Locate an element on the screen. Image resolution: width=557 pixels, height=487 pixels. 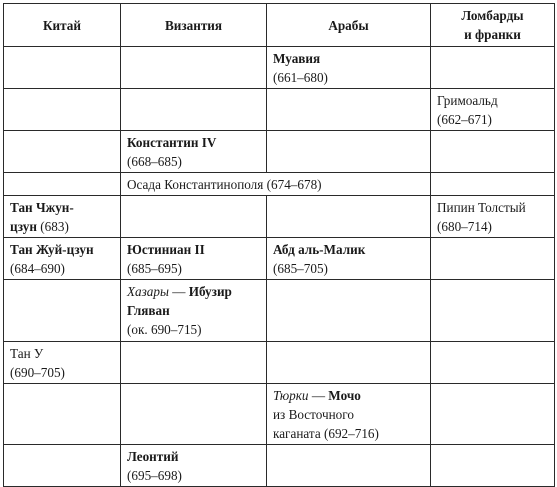
table-row: Хазары — Ибузир Гляван (ок. 690–715) is located at coordinates (279, 310).